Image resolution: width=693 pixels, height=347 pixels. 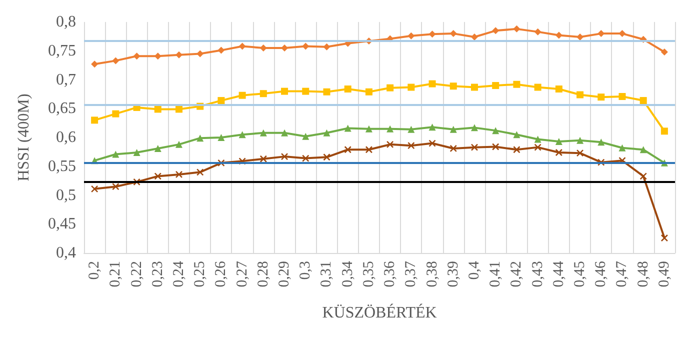 I want to click on y-tick-label: 0,65, so click(x=62, y=109).